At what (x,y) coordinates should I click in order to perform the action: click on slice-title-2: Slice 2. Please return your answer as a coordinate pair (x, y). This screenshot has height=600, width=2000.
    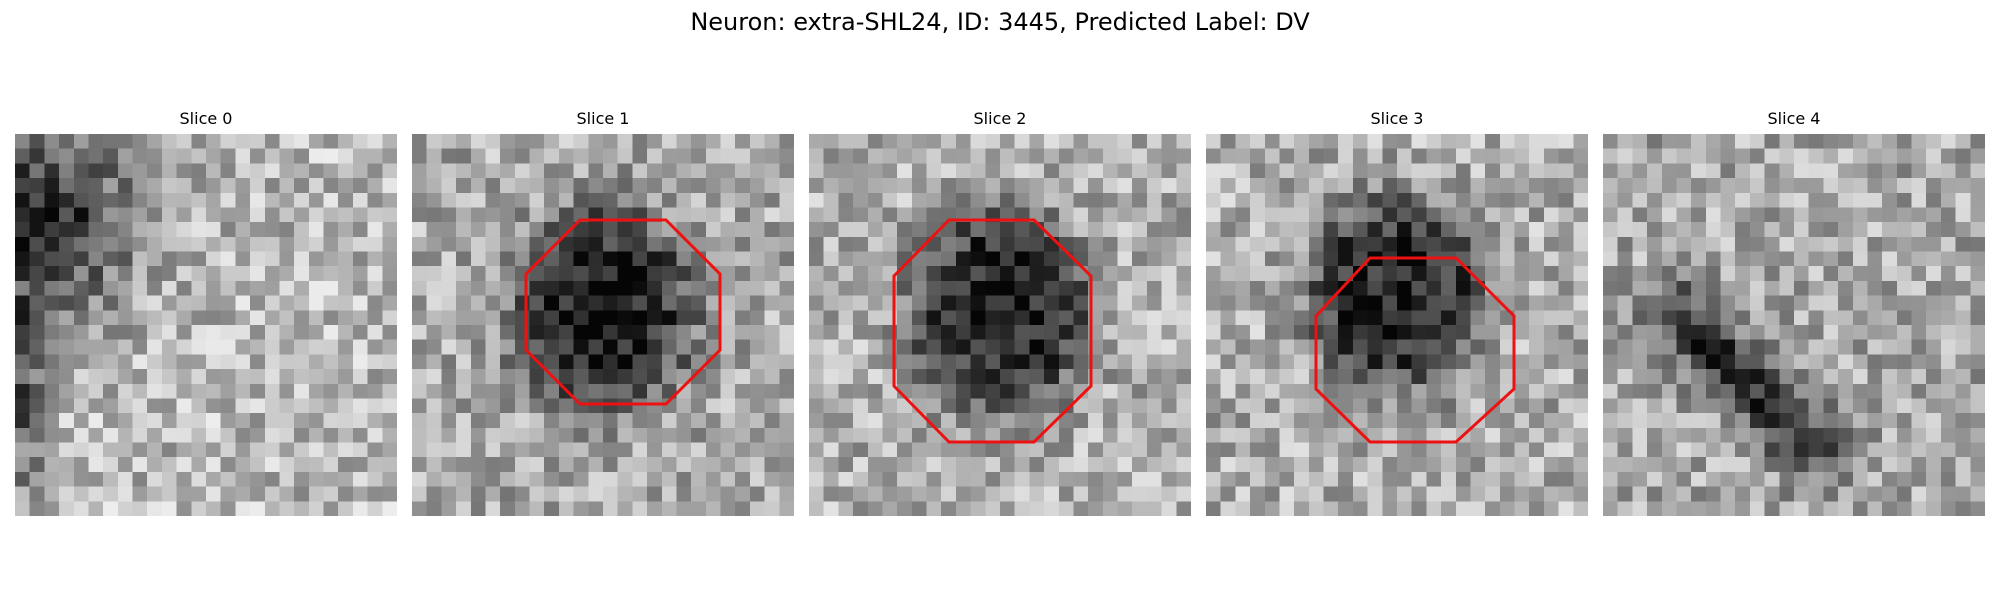
    Looking at the image, I should click on (1000, 118).